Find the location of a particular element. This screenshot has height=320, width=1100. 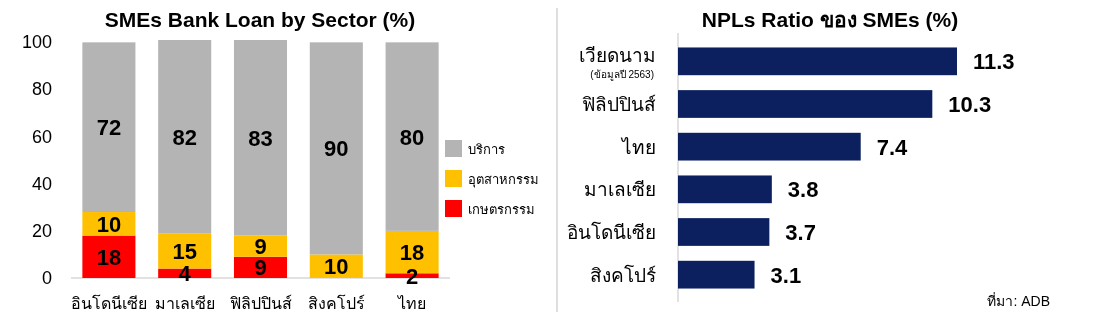

data-label: 83 is located at coordinates (260, 138).